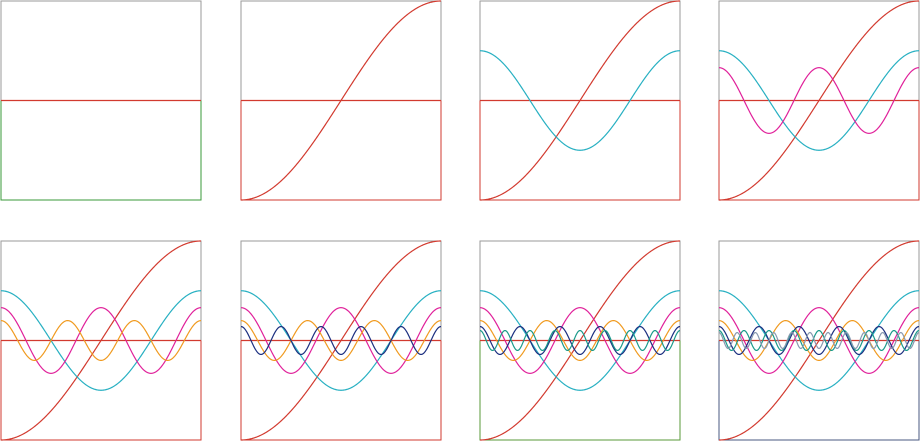  I want to click on panel-4-curve-ramp, so click(819, 100).